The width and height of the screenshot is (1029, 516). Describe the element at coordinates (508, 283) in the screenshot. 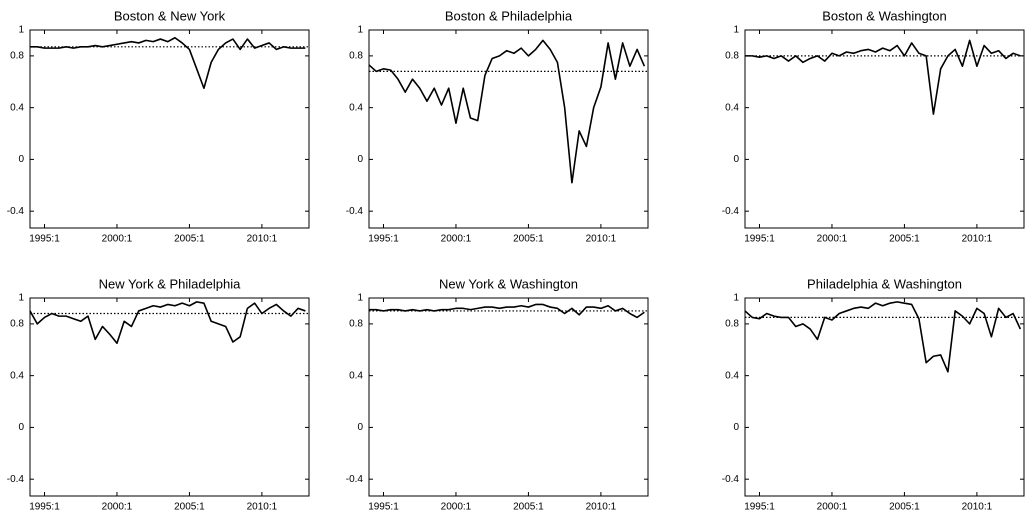

I see `panel-title: New York & Washington` at that location.